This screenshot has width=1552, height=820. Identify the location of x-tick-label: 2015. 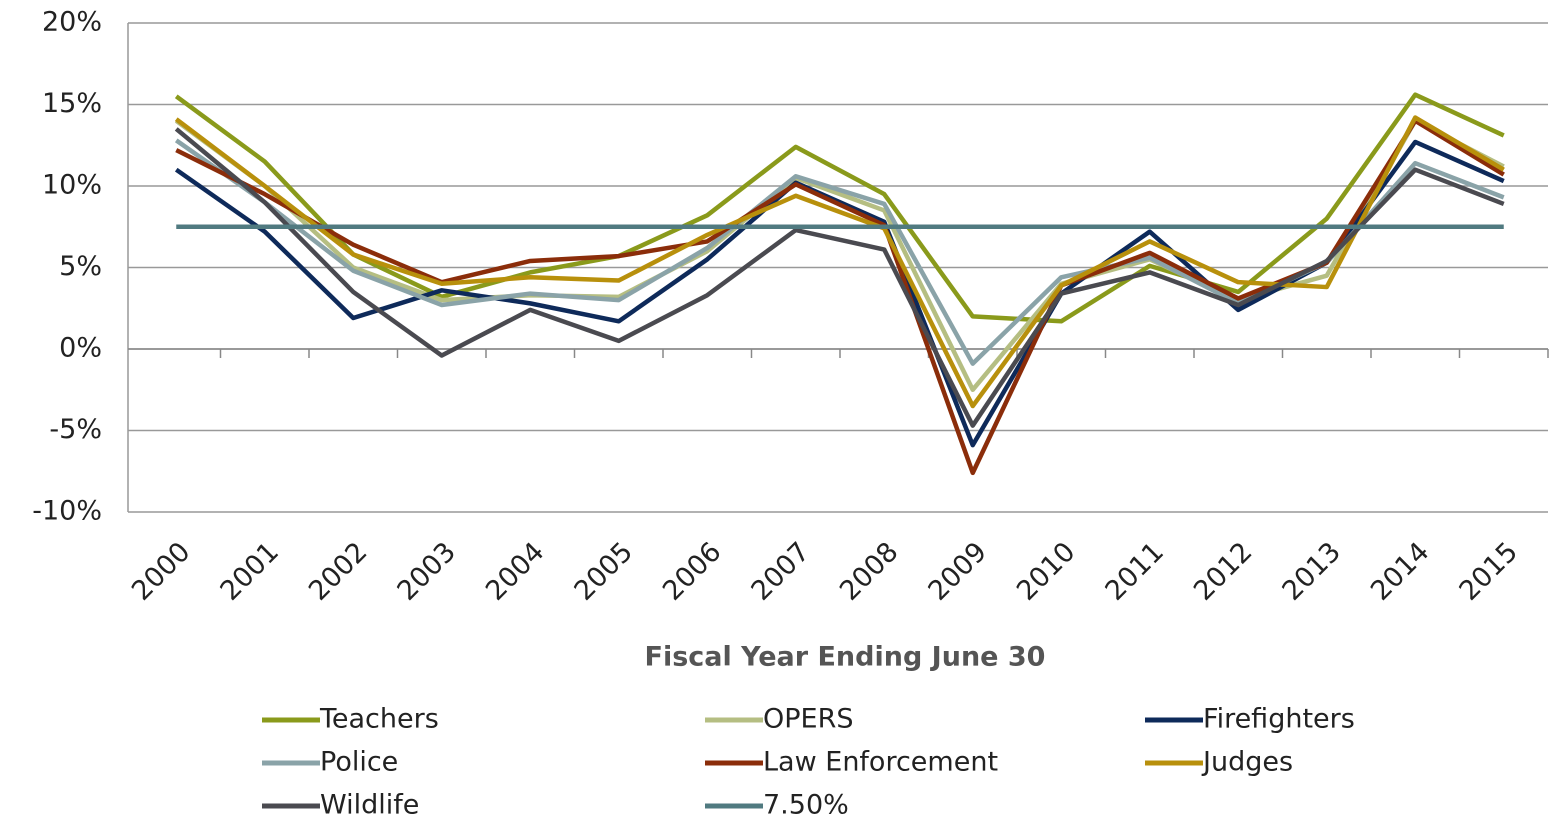
(1488, 571).